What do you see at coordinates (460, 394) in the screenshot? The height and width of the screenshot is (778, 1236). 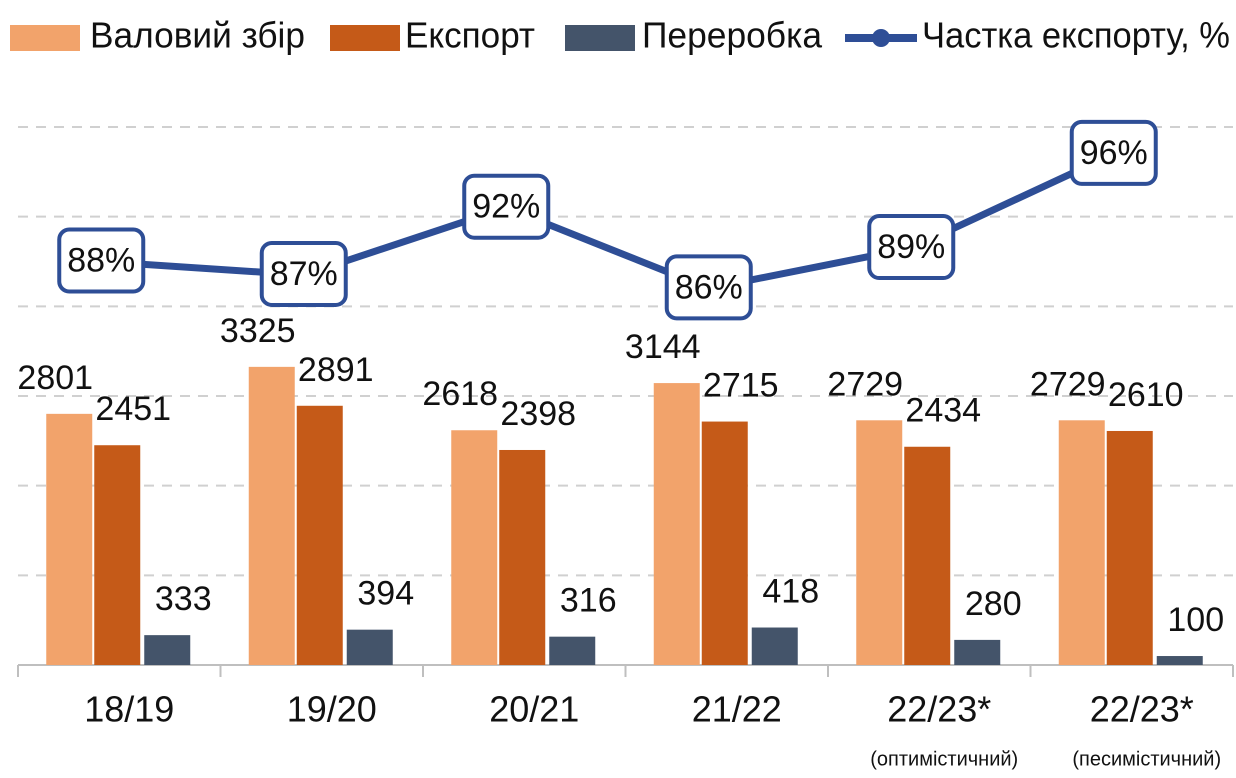 I see `data-label: 2618` at bounding box center [460, 394].